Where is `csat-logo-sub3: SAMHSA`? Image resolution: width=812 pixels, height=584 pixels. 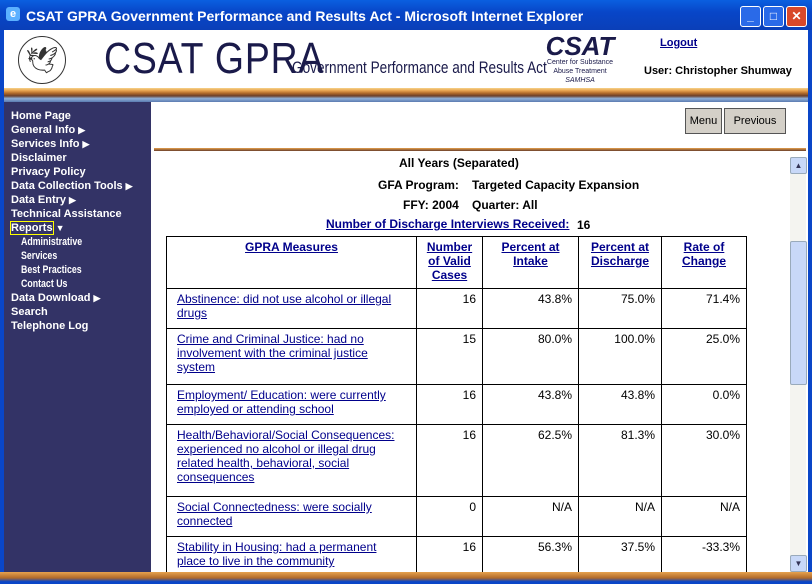
csat-logo-sub3: SAMHSA is located at coordinates (580, 80).